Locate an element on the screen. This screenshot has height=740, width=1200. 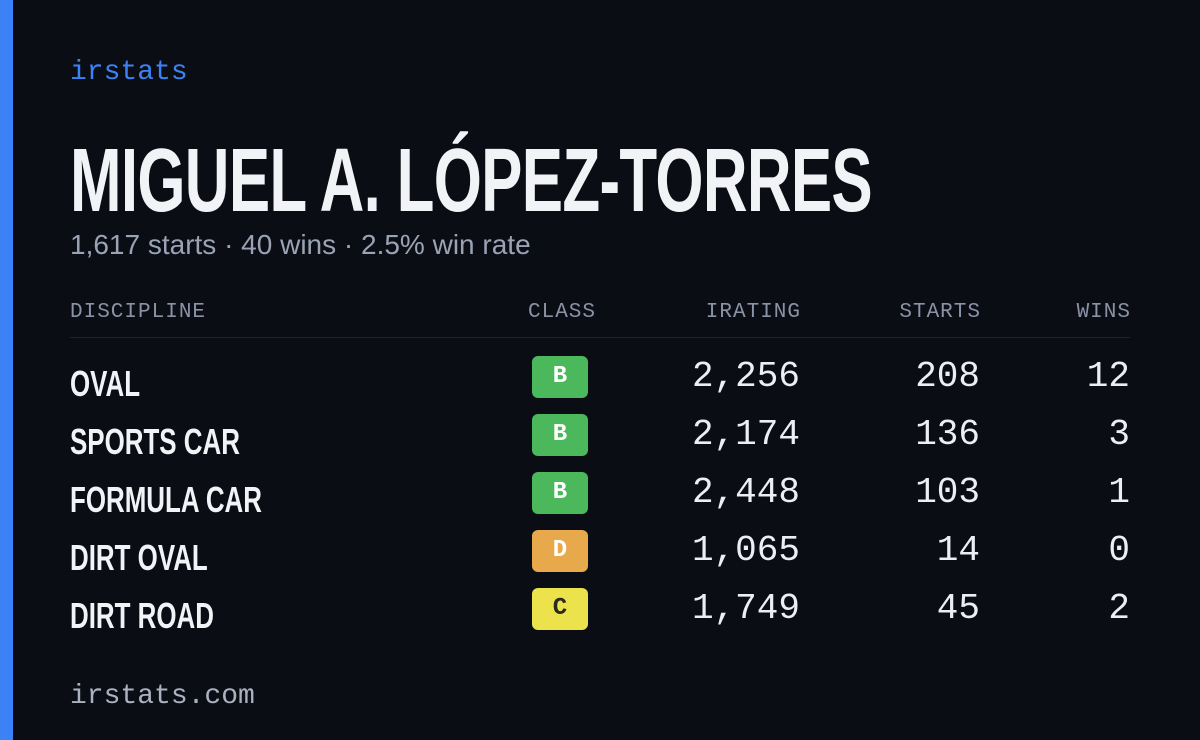
wins: 3 is located at coordinates (1119, 434).